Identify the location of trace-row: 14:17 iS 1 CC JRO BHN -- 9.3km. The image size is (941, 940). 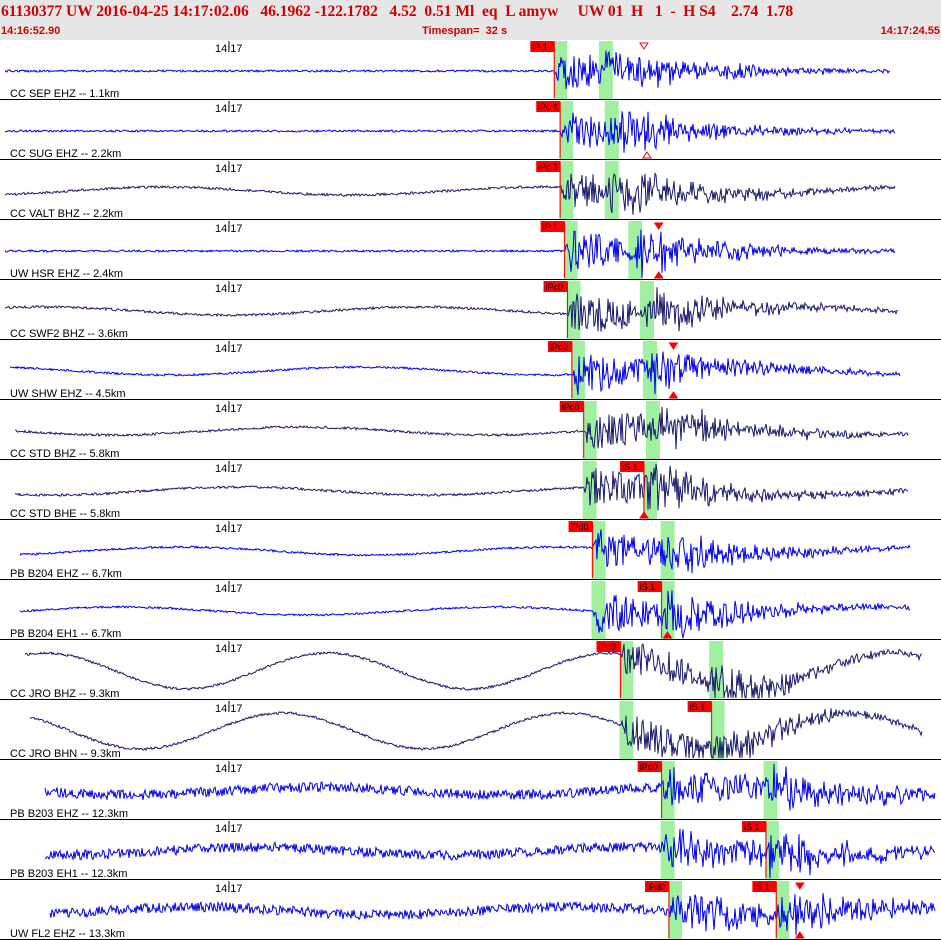
(470, 730).